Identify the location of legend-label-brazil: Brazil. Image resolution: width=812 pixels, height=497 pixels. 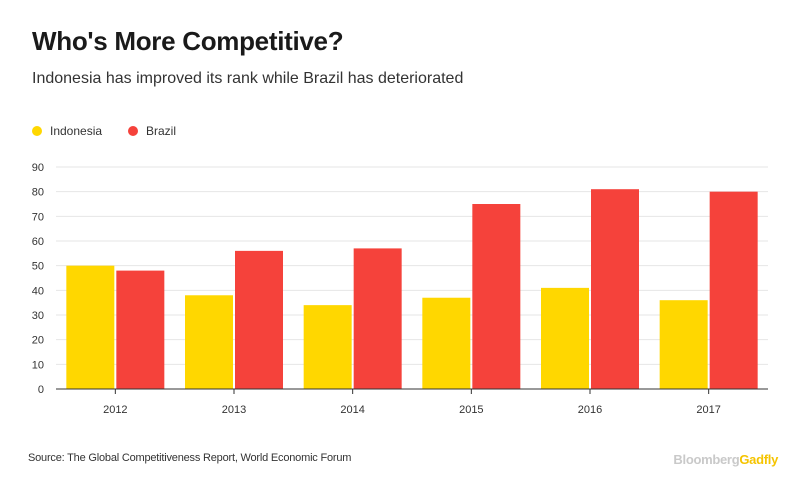
(161, 131).